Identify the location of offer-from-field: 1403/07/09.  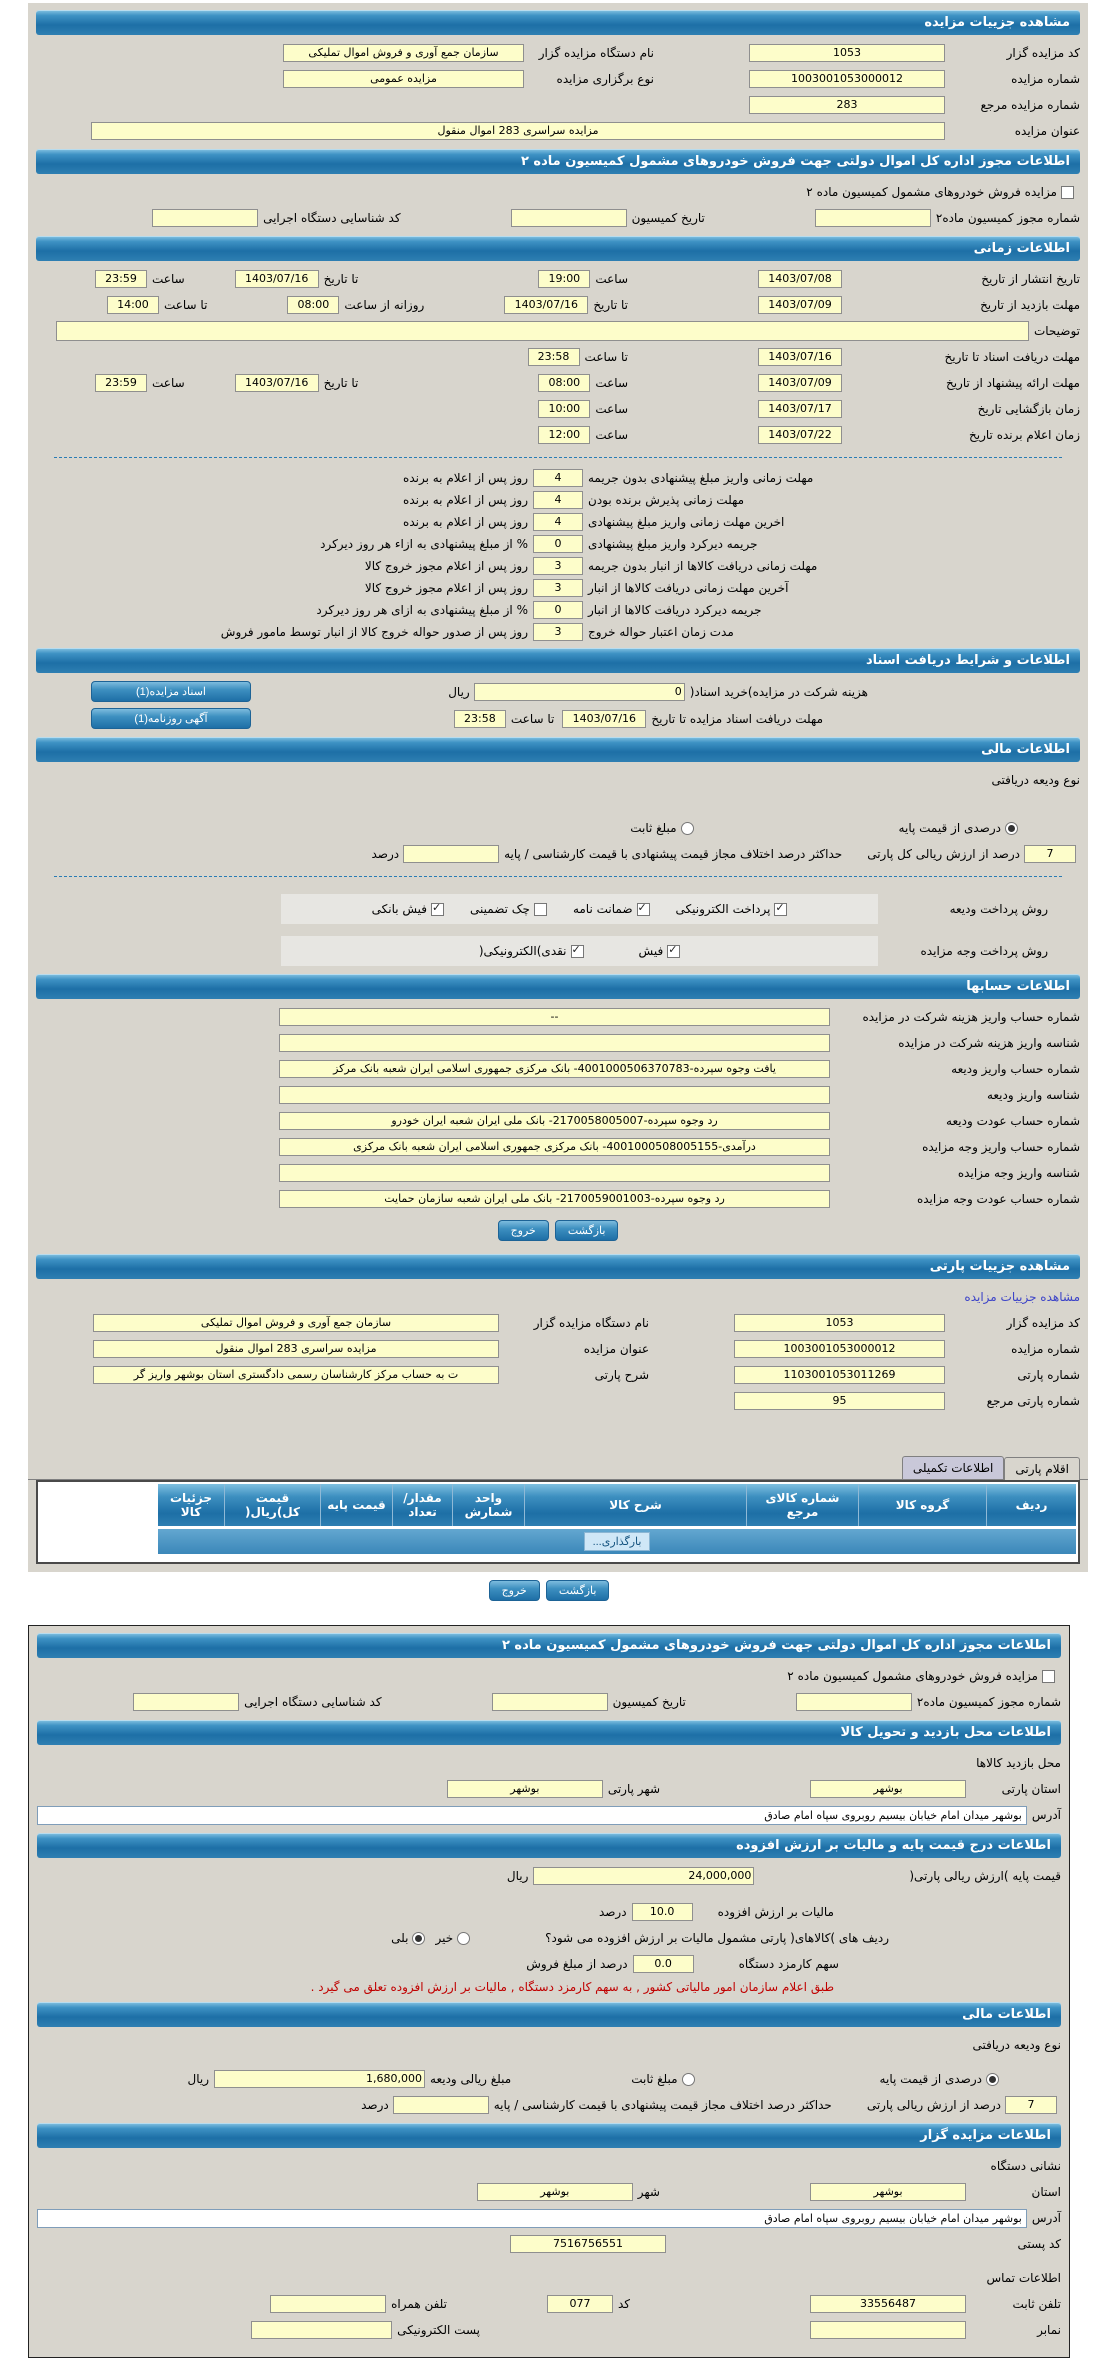
(800, 383).